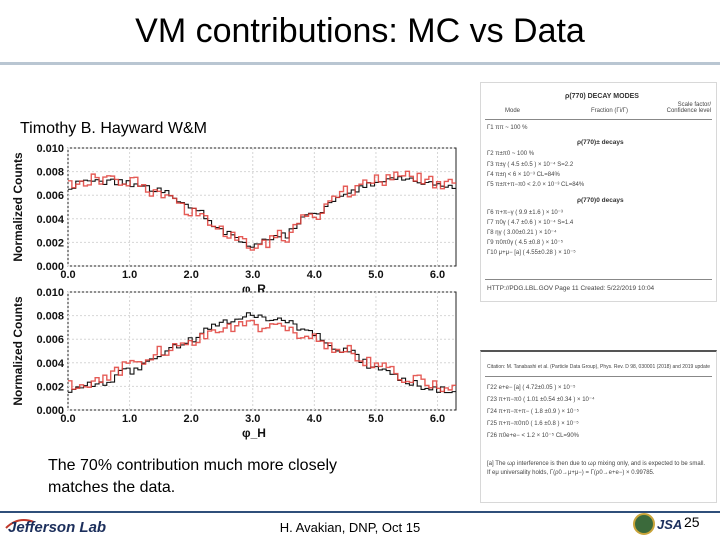 The width and height of the screenshot is (720, 540). Describe the element at coordinates (644, 524) in the screenshot. I see `doe-seal-icon` at that location.